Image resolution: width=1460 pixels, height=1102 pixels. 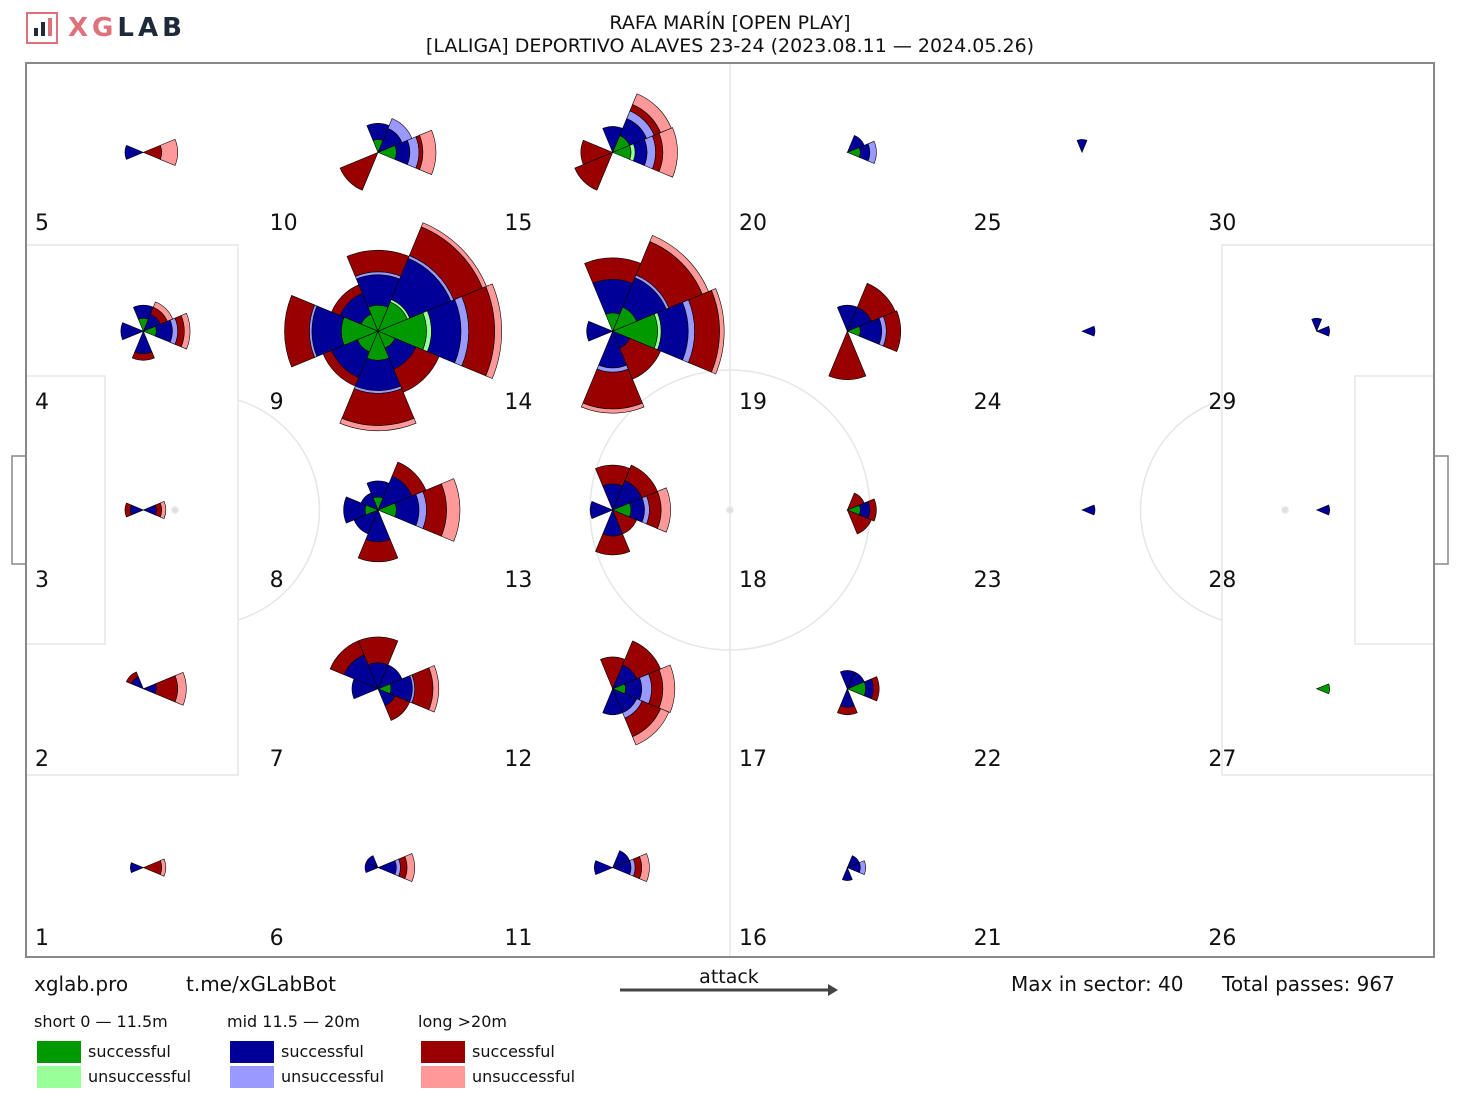 What do you see at coordinates (152, 152) in the screenshot?
I see `sector-zone5-E-long_s` at bounding box center [152, 152].